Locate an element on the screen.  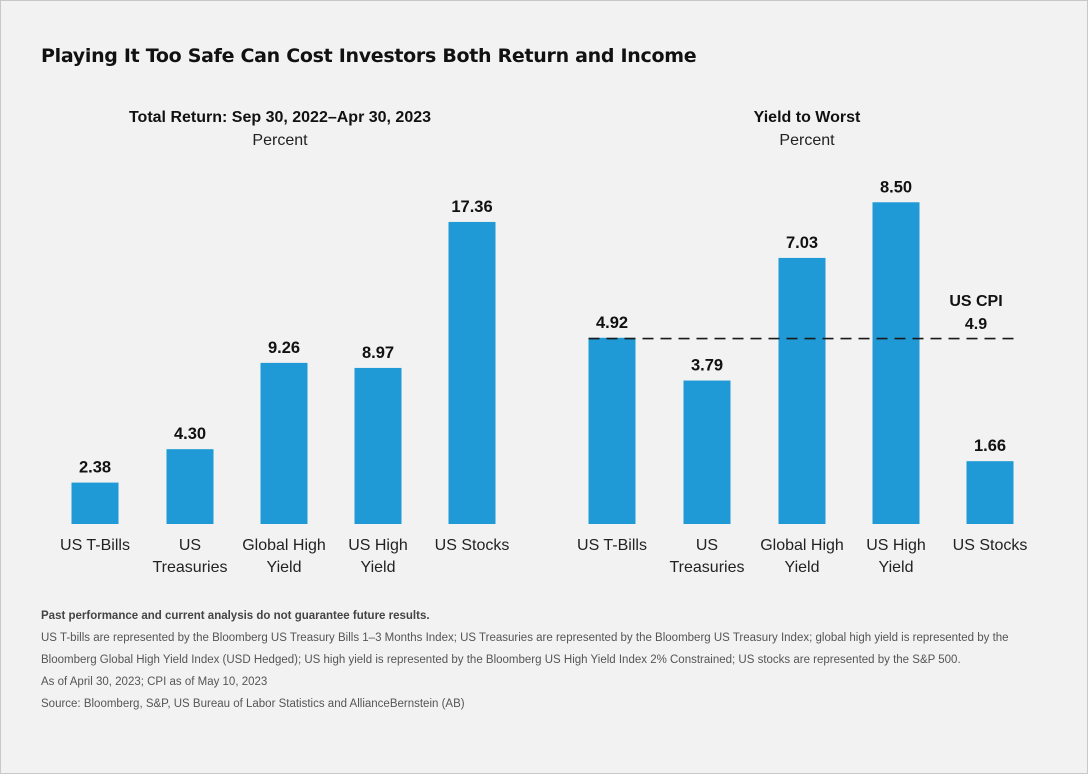
chart-1-data-label: 2.38 is located at coordinates (95, 468).